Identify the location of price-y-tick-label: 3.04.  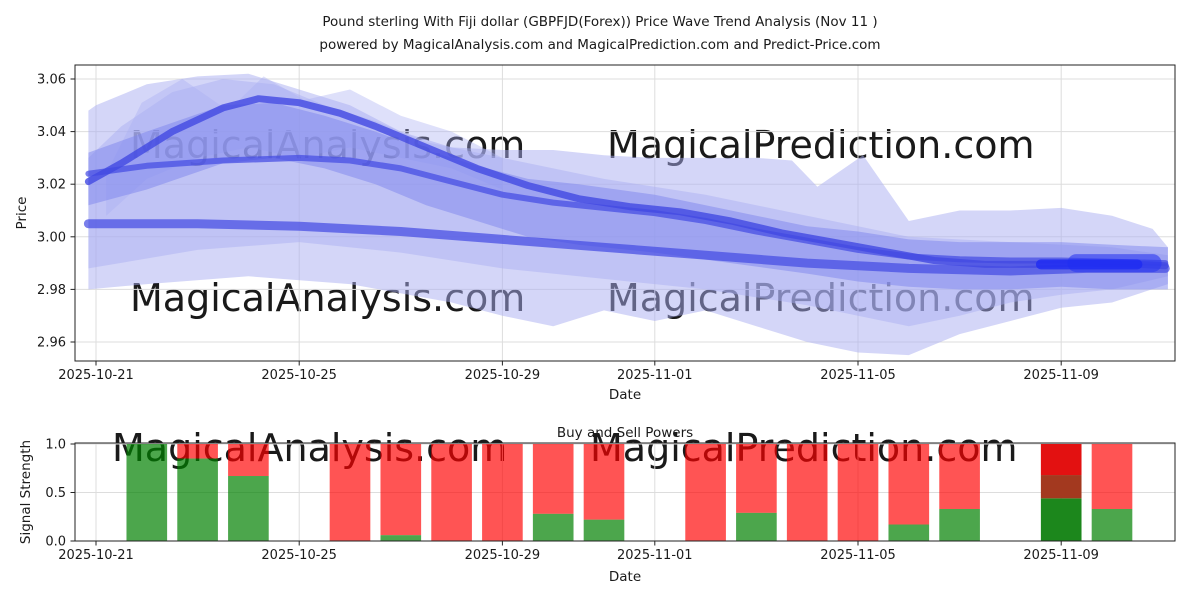
(51, 132).